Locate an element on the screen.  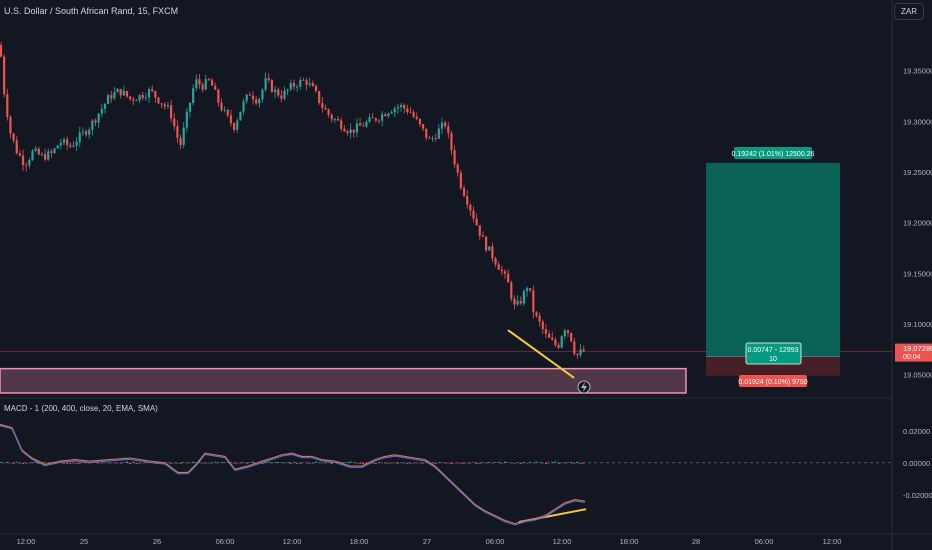
macd-signal-line is located at coordinates (293, 474).